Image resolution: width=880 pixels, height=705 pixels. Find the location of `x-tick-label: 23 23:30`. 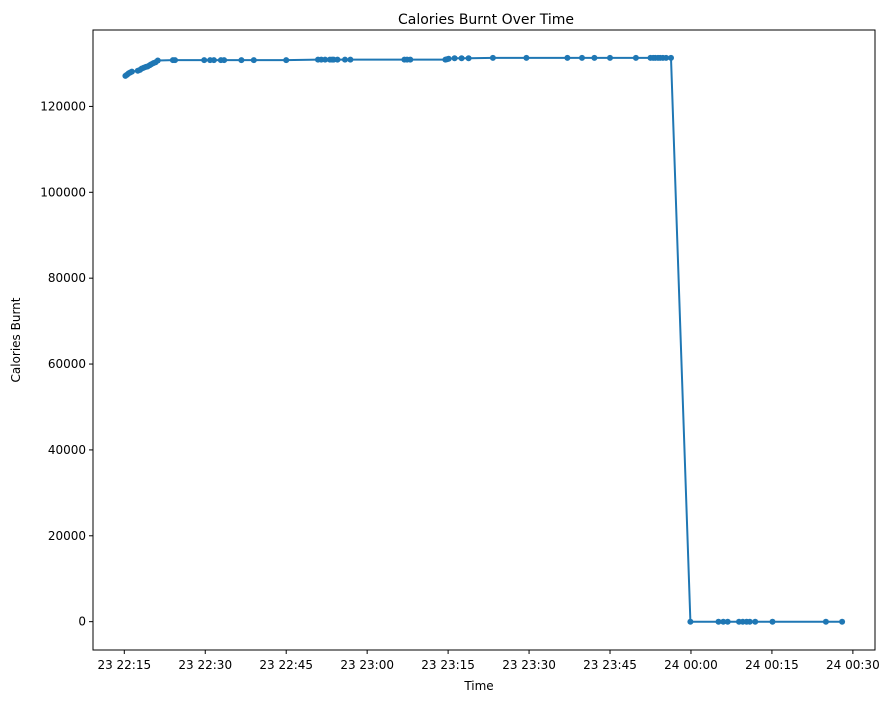

x-tick-label: 23 23:30 is located at coordinates (529, 665).